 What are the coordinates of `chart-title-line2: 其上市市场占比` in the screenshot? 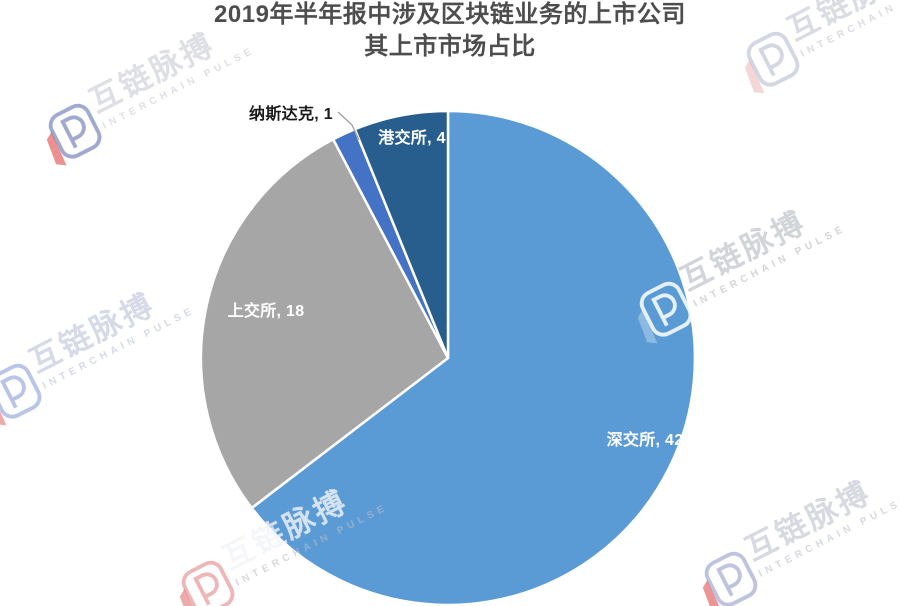 It's located at (450, 46).